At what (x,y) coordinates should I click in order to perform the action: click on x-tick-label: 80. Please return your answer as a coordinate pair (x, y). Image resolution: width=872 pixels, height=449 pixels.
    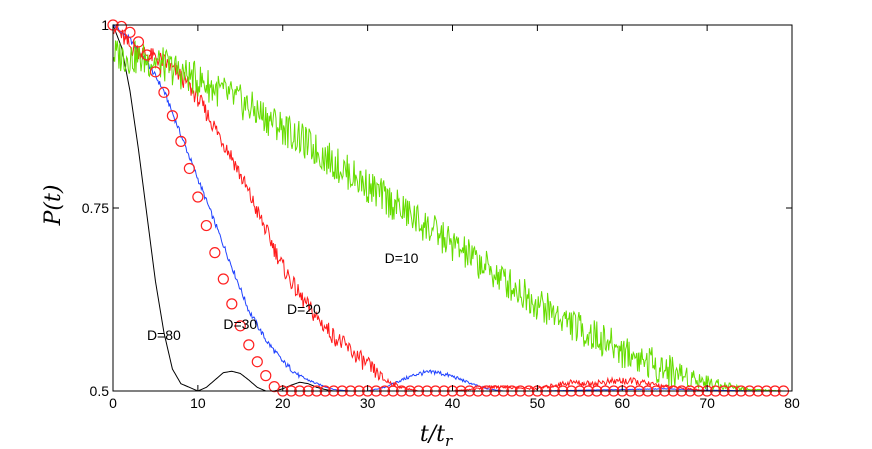
    Looking at the image, I should click on (792, 403).